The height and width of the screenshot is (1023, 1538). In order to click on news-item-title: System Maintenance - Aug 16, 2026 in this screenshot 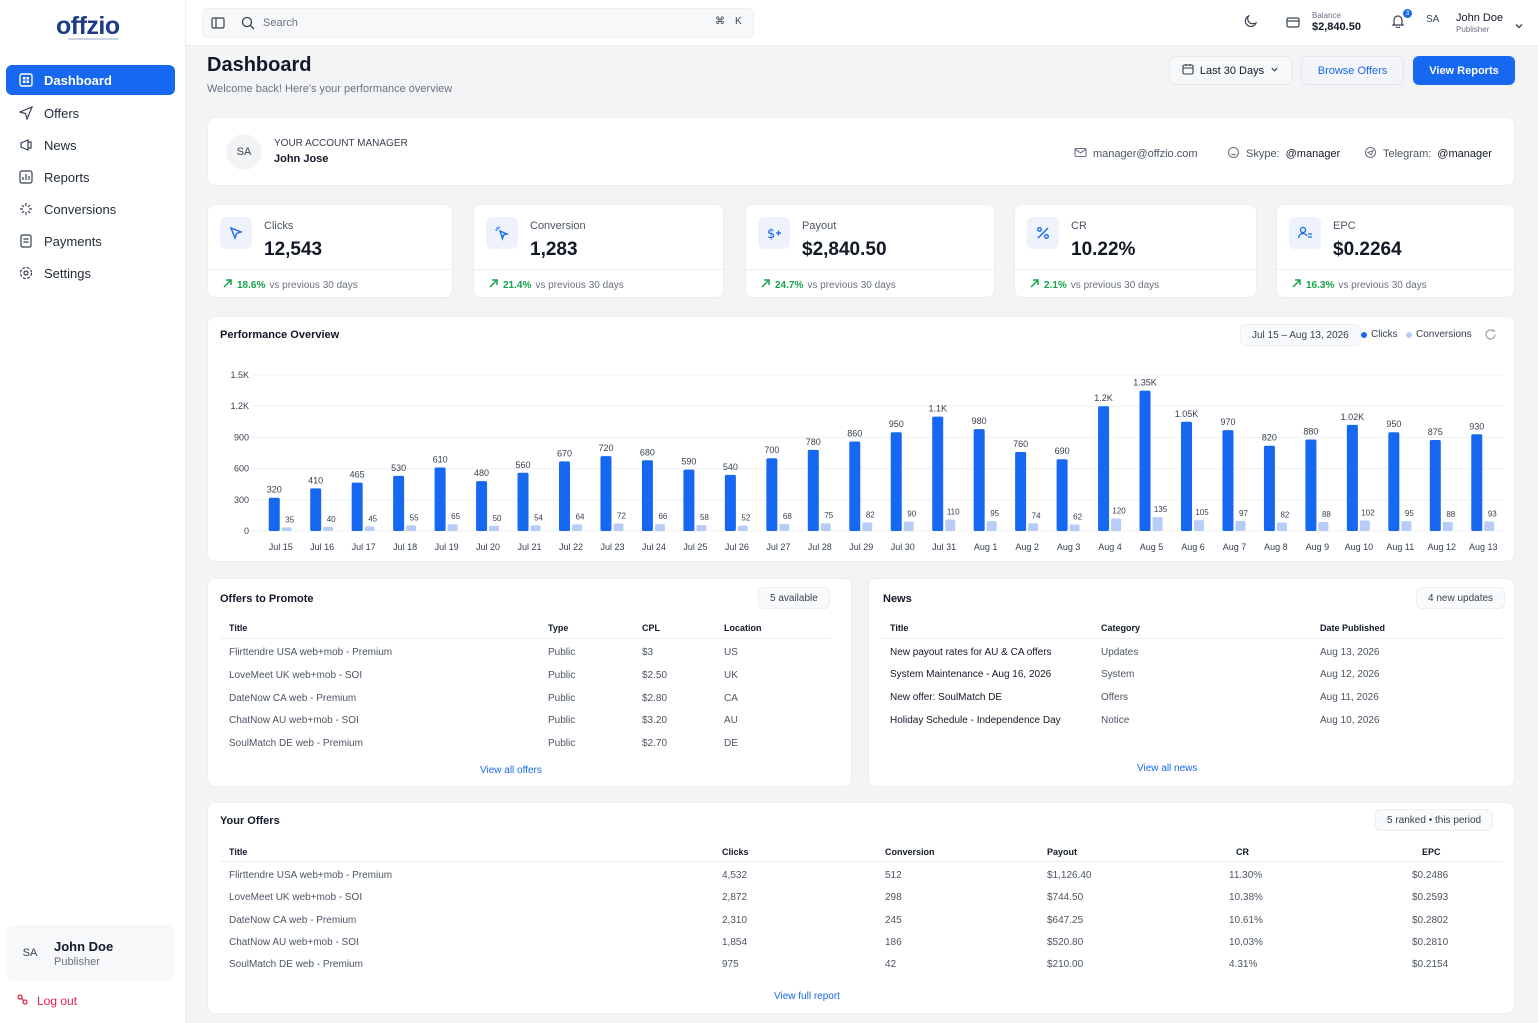, I will do `click(971, 674)`.